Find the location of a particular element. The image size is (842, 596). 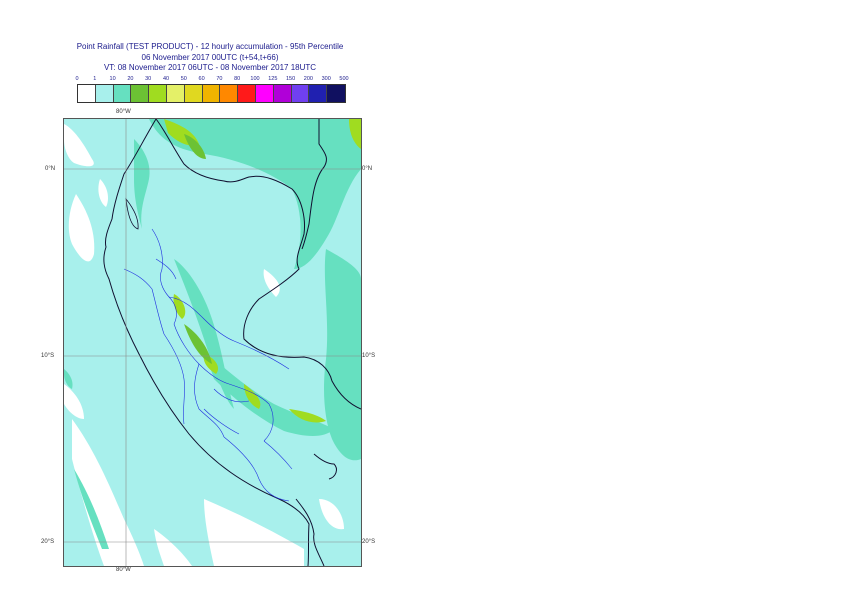

lon-label-bottom: 80°W is located at coordinates (123, 570).